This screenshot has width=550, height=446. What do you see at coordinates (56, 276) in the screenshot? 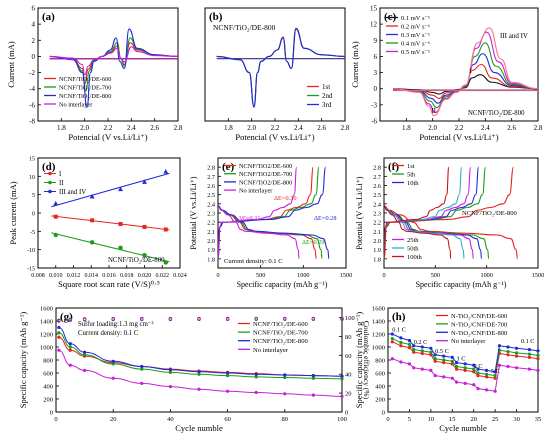
I see `x-tick-label: 0.010` at bounding box center [56, 276].